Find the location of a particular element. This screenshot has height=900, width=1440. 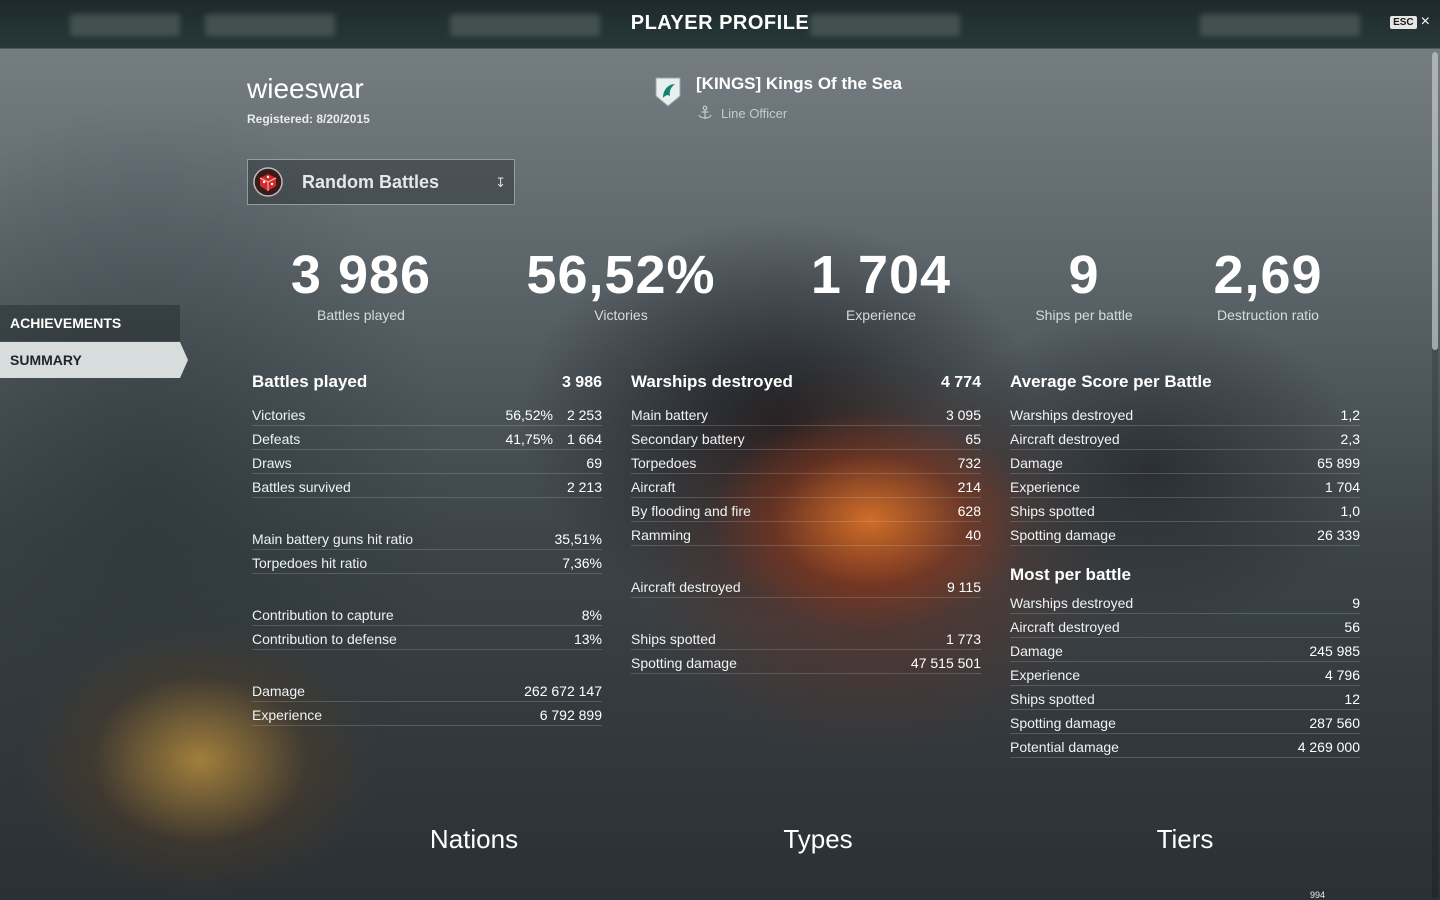

stat-value: 12 is located at coordinates (1352, 699).